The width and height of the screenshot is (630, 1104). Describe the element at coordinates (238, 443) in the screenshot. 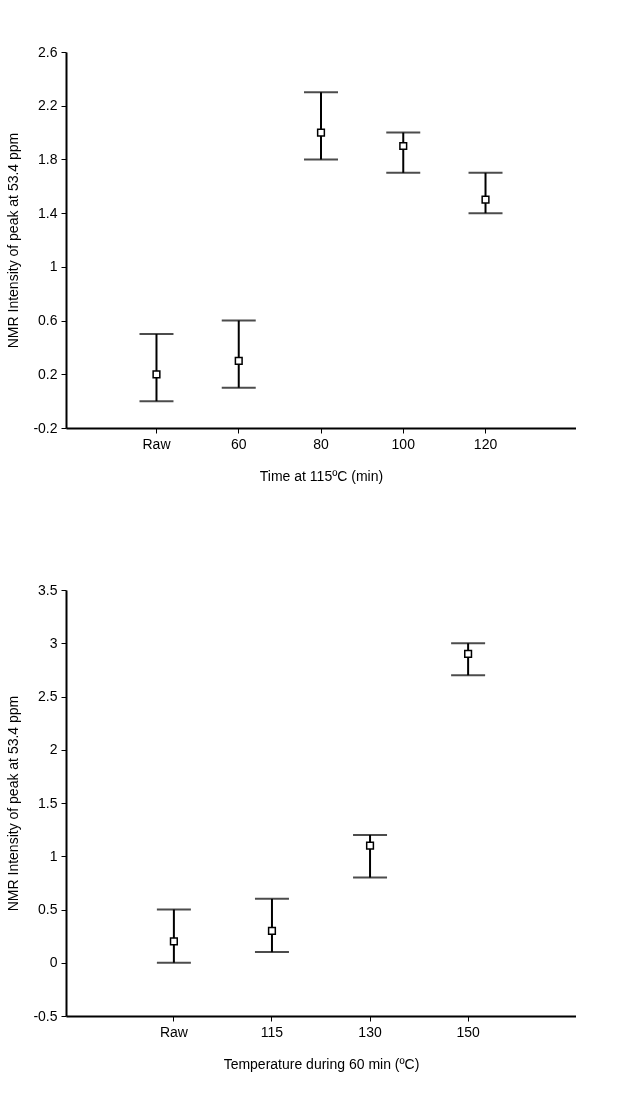

I see `x-tick-label: 60` at that location.